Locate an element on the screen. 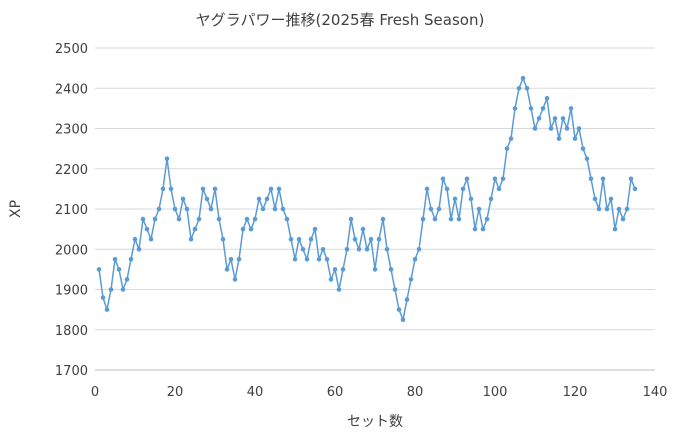 The height and width of the screenshot is (444, 680). y-tick-label: 1700 is located at coordinates (71, 371).